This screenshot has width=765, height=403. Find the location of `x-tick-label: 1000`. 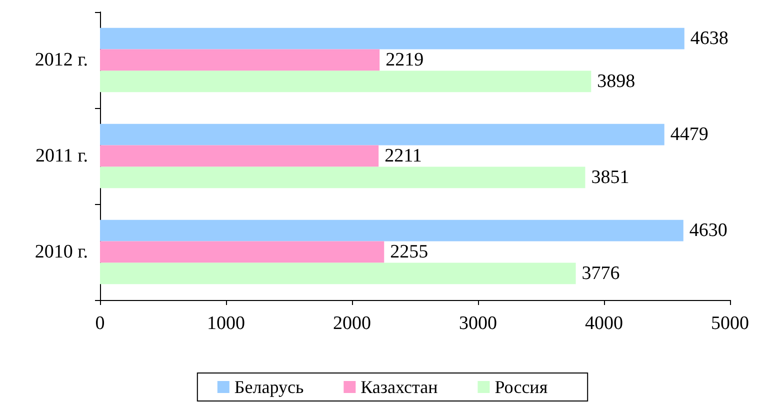

x-tick-label: 1000 is located at coordinates (226, 323).